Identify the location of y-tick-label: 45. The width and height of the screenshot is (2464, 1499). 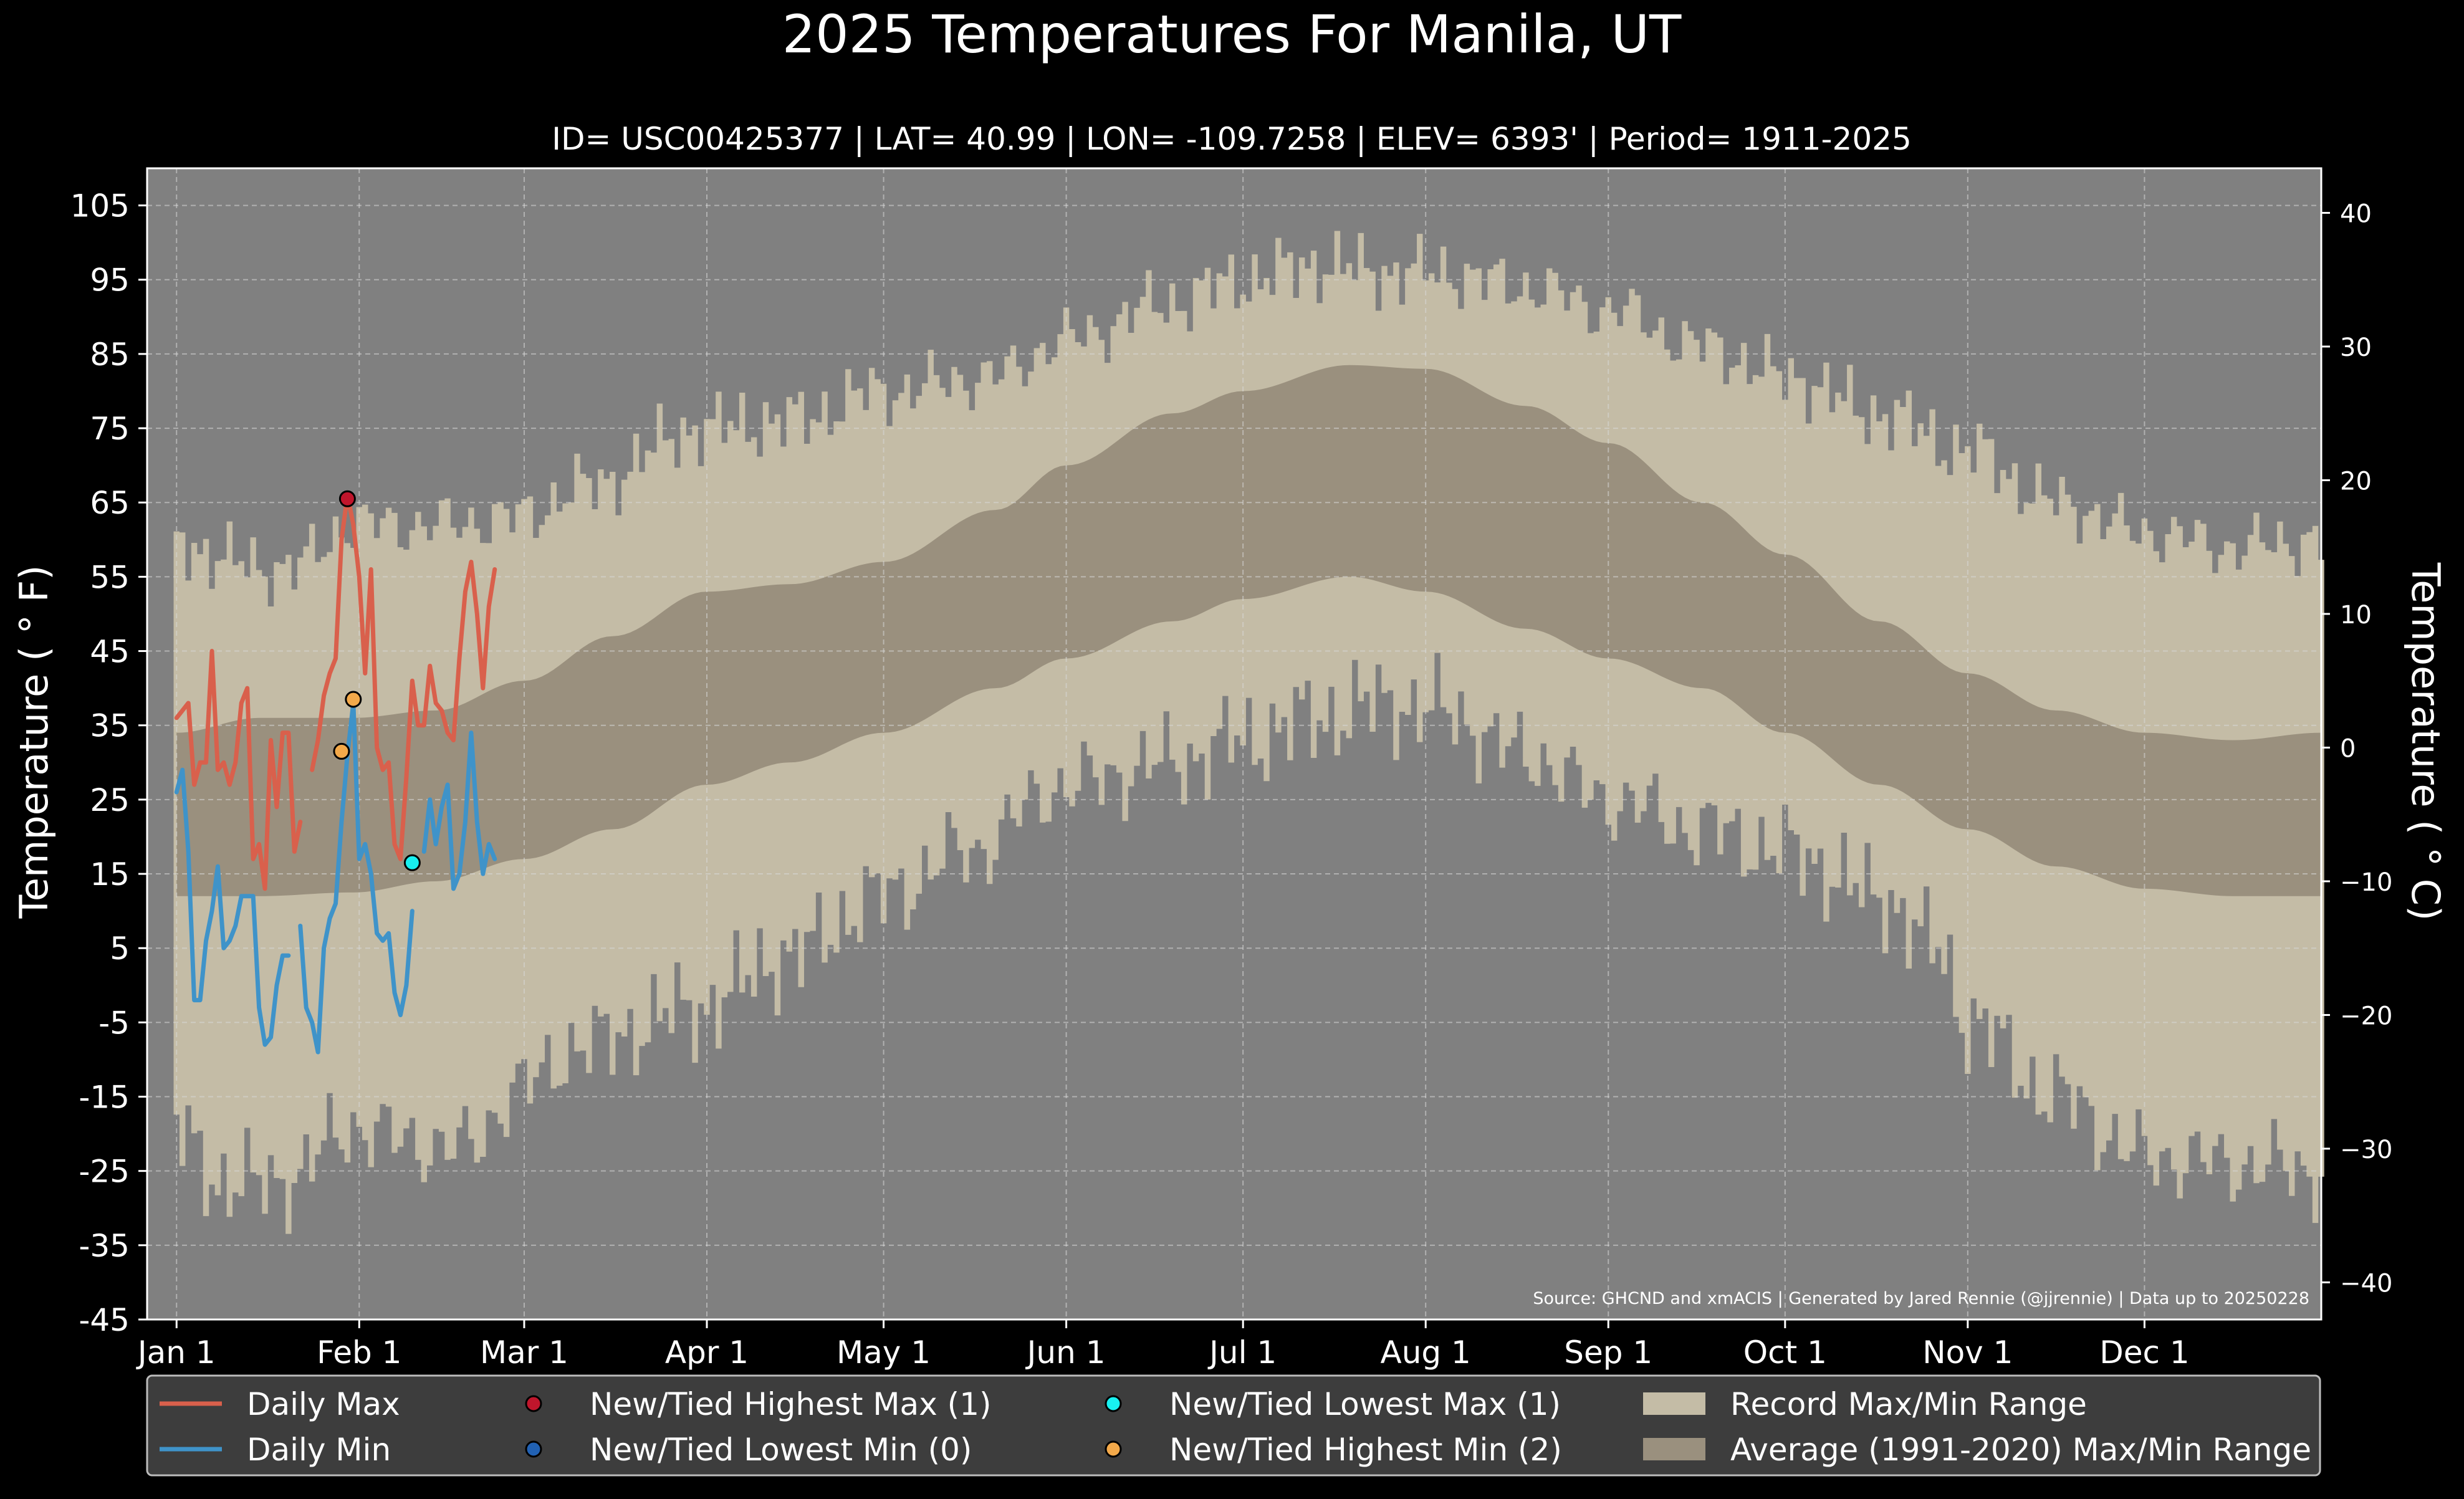
(110, 652).